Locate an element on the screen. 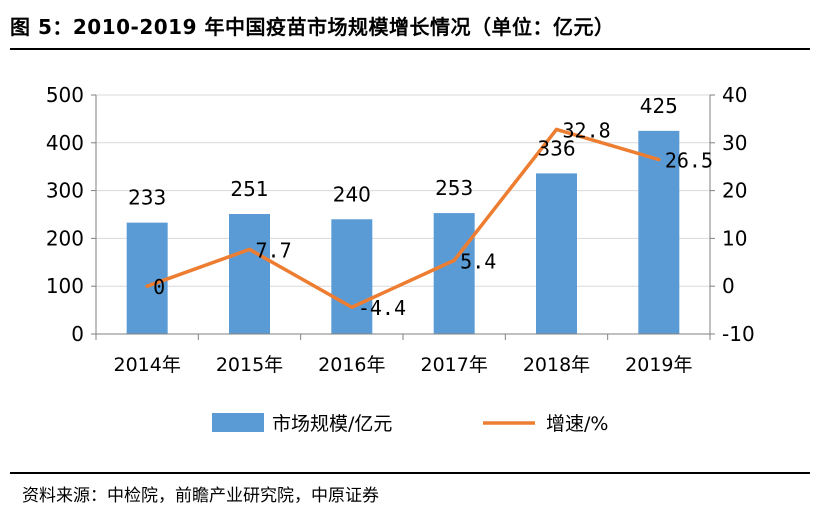 Image resolution: width=820 pixels, height=515 pixels. left-tick-label: 300 is located at coordinates (65, 191).